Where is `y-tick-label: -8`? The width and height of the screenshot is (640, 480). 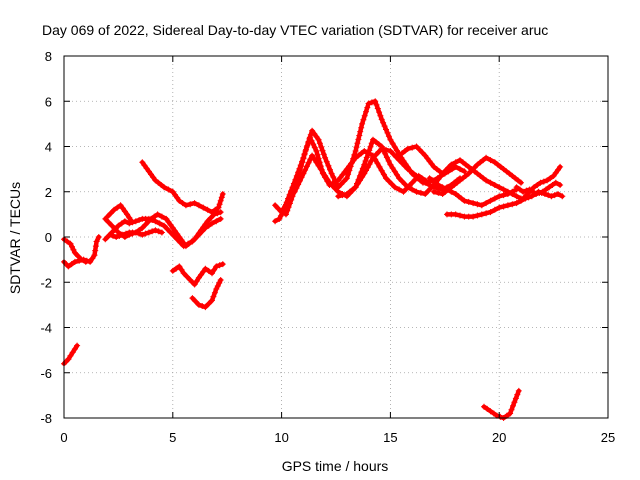 y-tick-label: -8 is located at coordinates (46, 418).